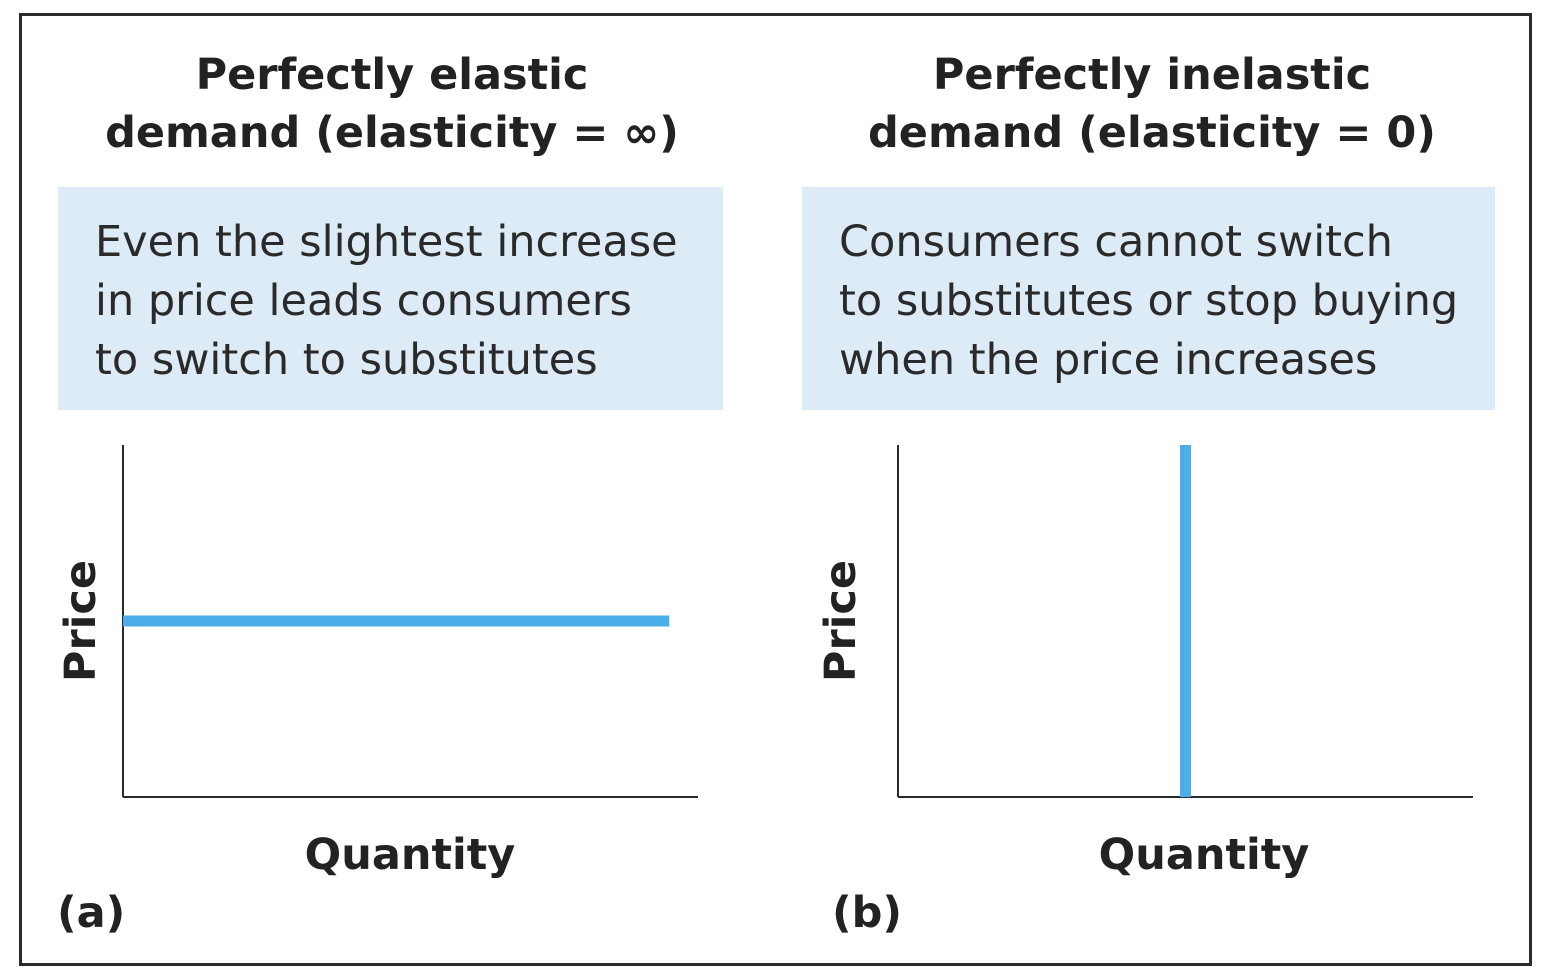 The height and width of the screenshot is (973, 1543). Describe the element at coordinates (386, 242) in the screenshot. I see `panel-a-note-line-1: Even the slightest increase` at that location.